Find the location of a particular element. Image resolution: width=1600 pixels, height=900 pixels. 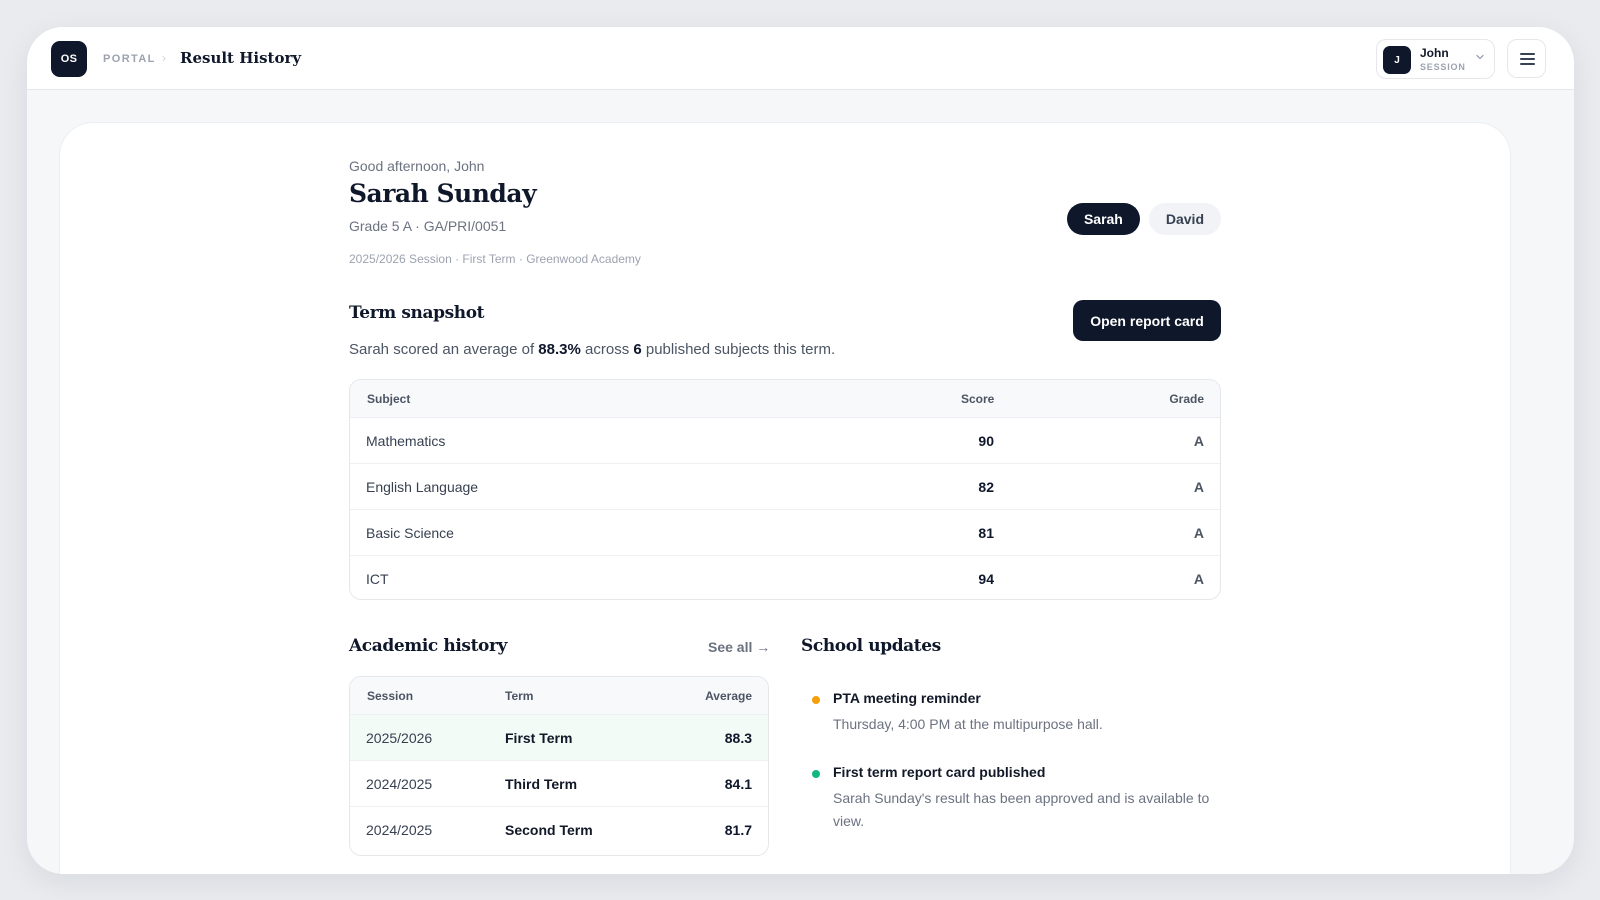

app-logo: OS is located at coordinates (69, 59).